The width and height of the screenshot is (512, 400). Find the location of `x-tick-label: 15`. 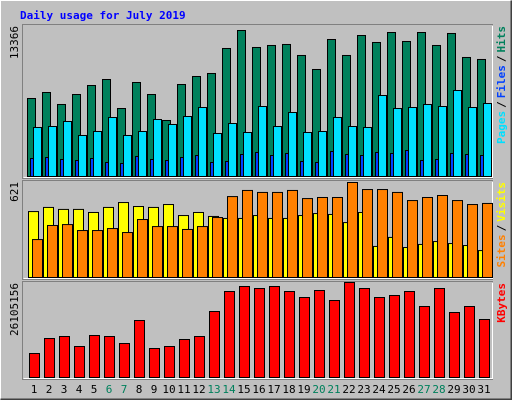

x-tick-label: 15 is located at coordinates (243, 389).